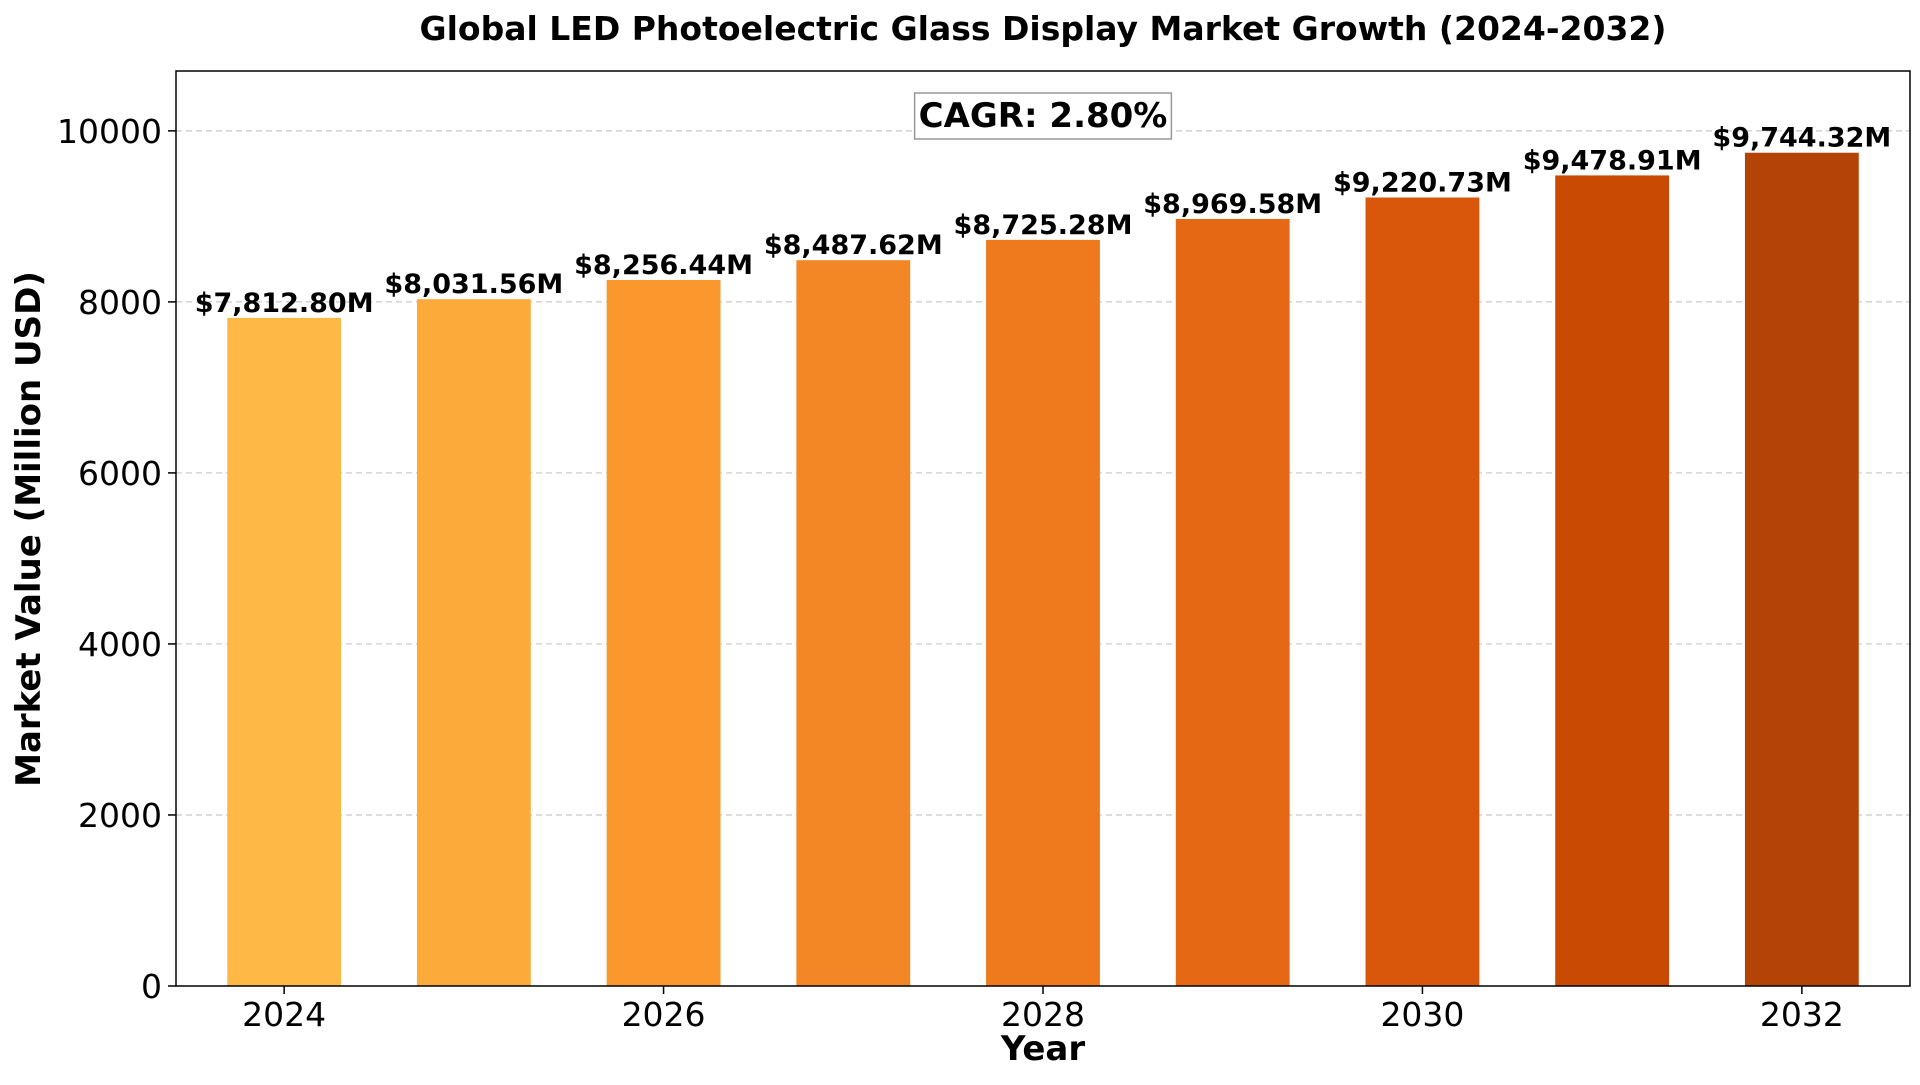 The height and width of the screenshot is (1085, 1920). What do you see at coordinates (116, 559) in the screenshot?
I see `y-axis-ticks: 0 2000 4000 6000 8000 10000` at bounding box center [116, 559].